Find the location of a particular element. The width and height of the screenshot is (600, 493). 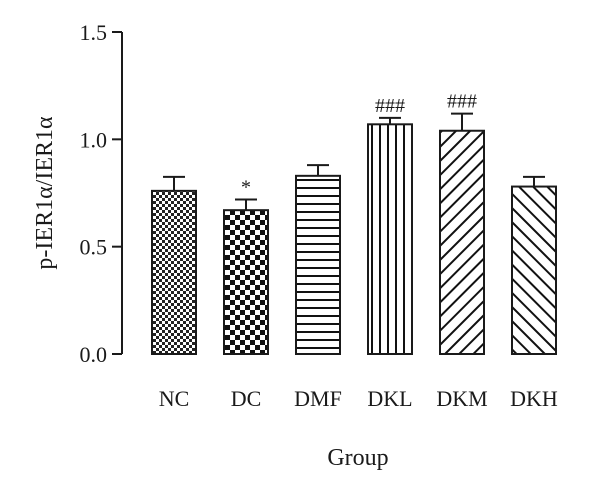

y-tick-label: 0.5 is located at coordinates (94, 247).